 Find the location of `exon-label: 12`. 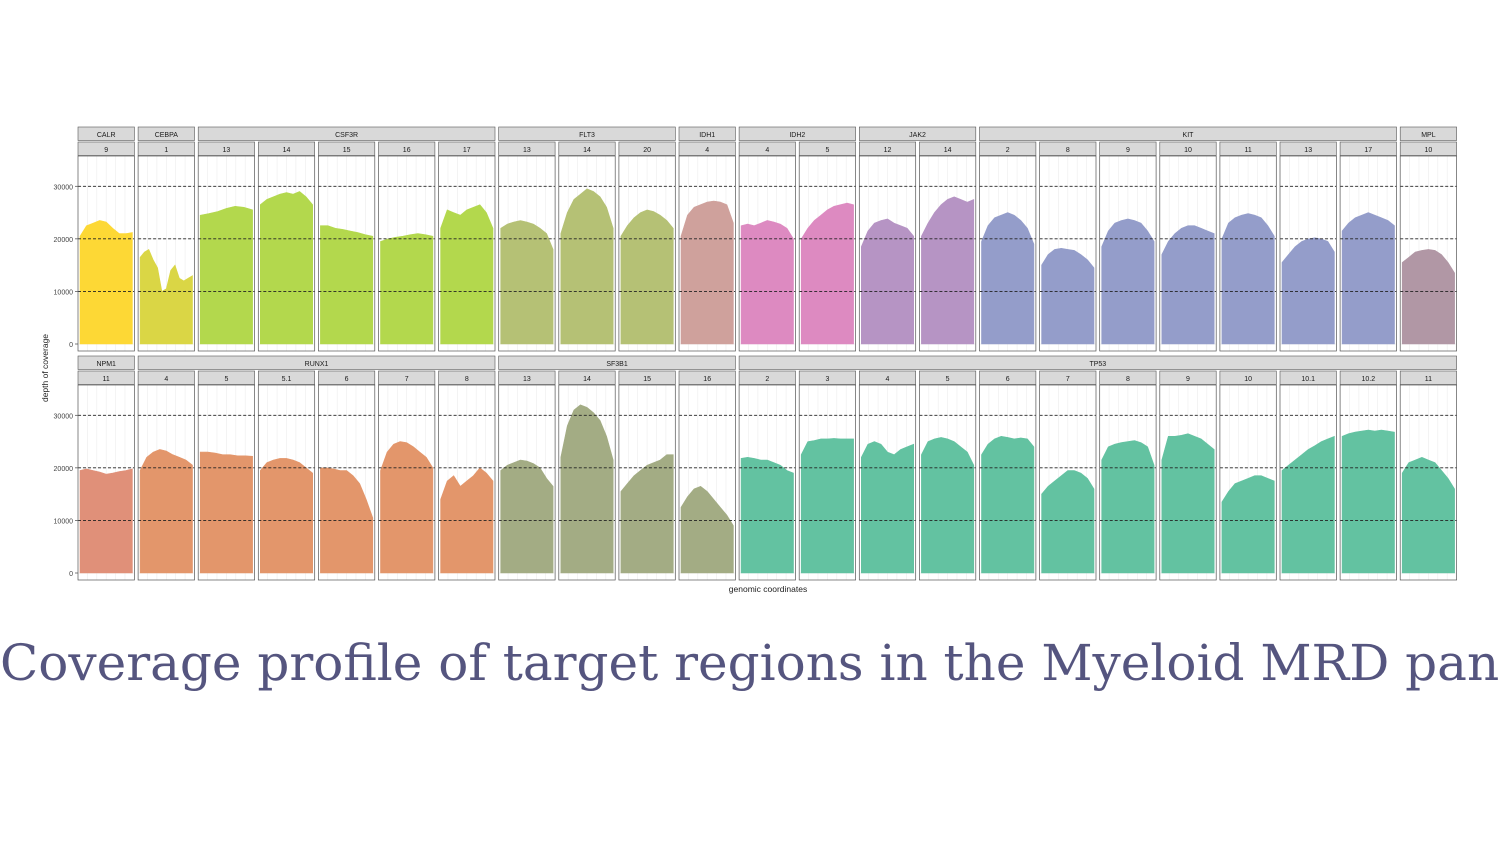

exon-label: 12 is located at coordinates (888, 150).